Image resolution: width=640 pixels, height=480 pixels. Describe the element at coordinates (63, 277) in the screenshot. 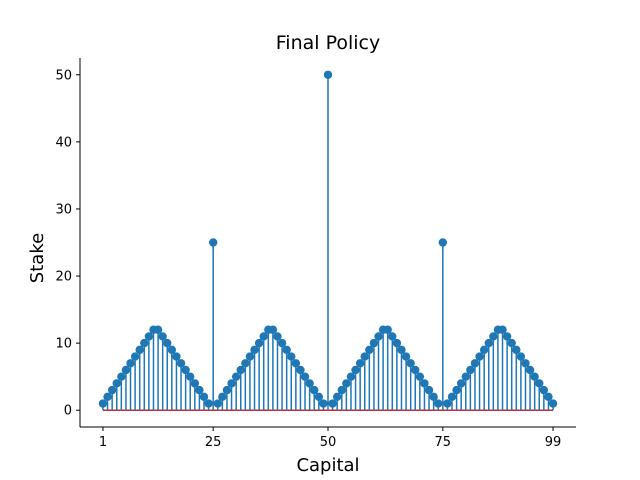

I see `y-tick-label: 20` at that location.